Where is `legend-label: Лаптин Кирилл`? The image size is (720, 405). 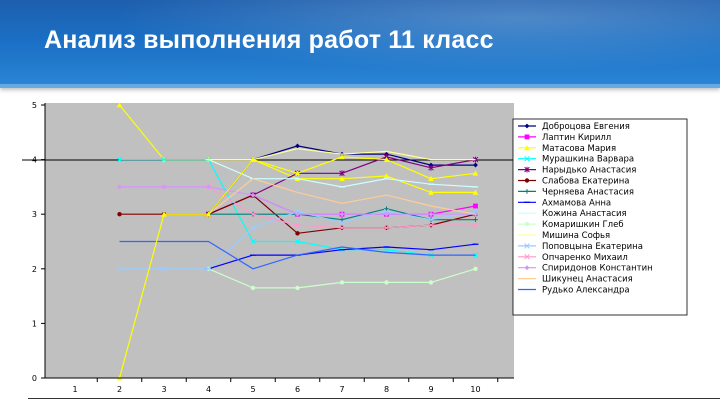 legend-label: Лаптин Кирилл is located at coordinates (576, 138).